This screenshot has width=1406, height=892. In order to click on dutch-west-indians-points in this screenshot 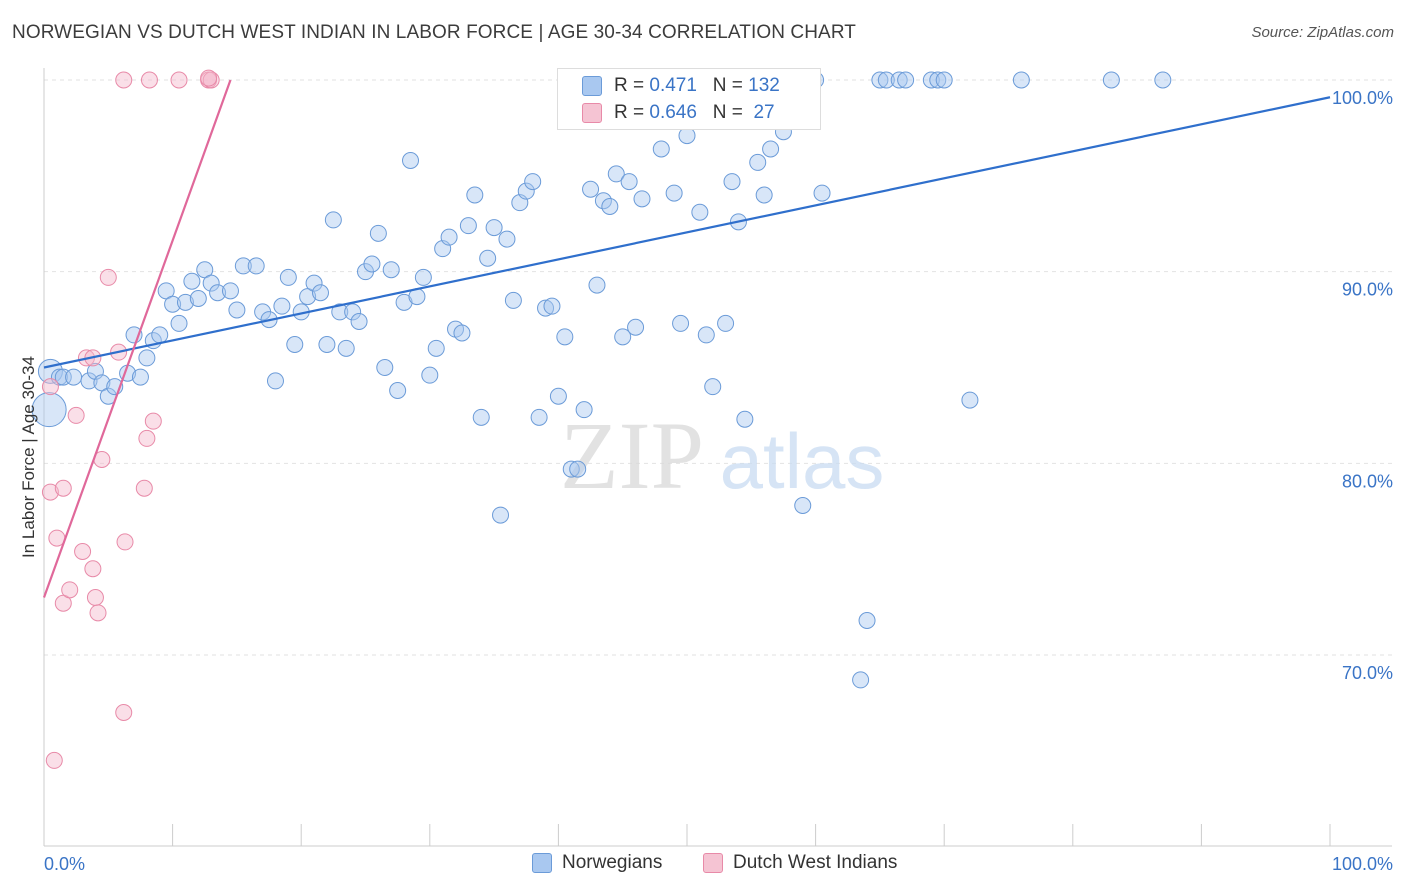, I will do `click(130, 419)`.